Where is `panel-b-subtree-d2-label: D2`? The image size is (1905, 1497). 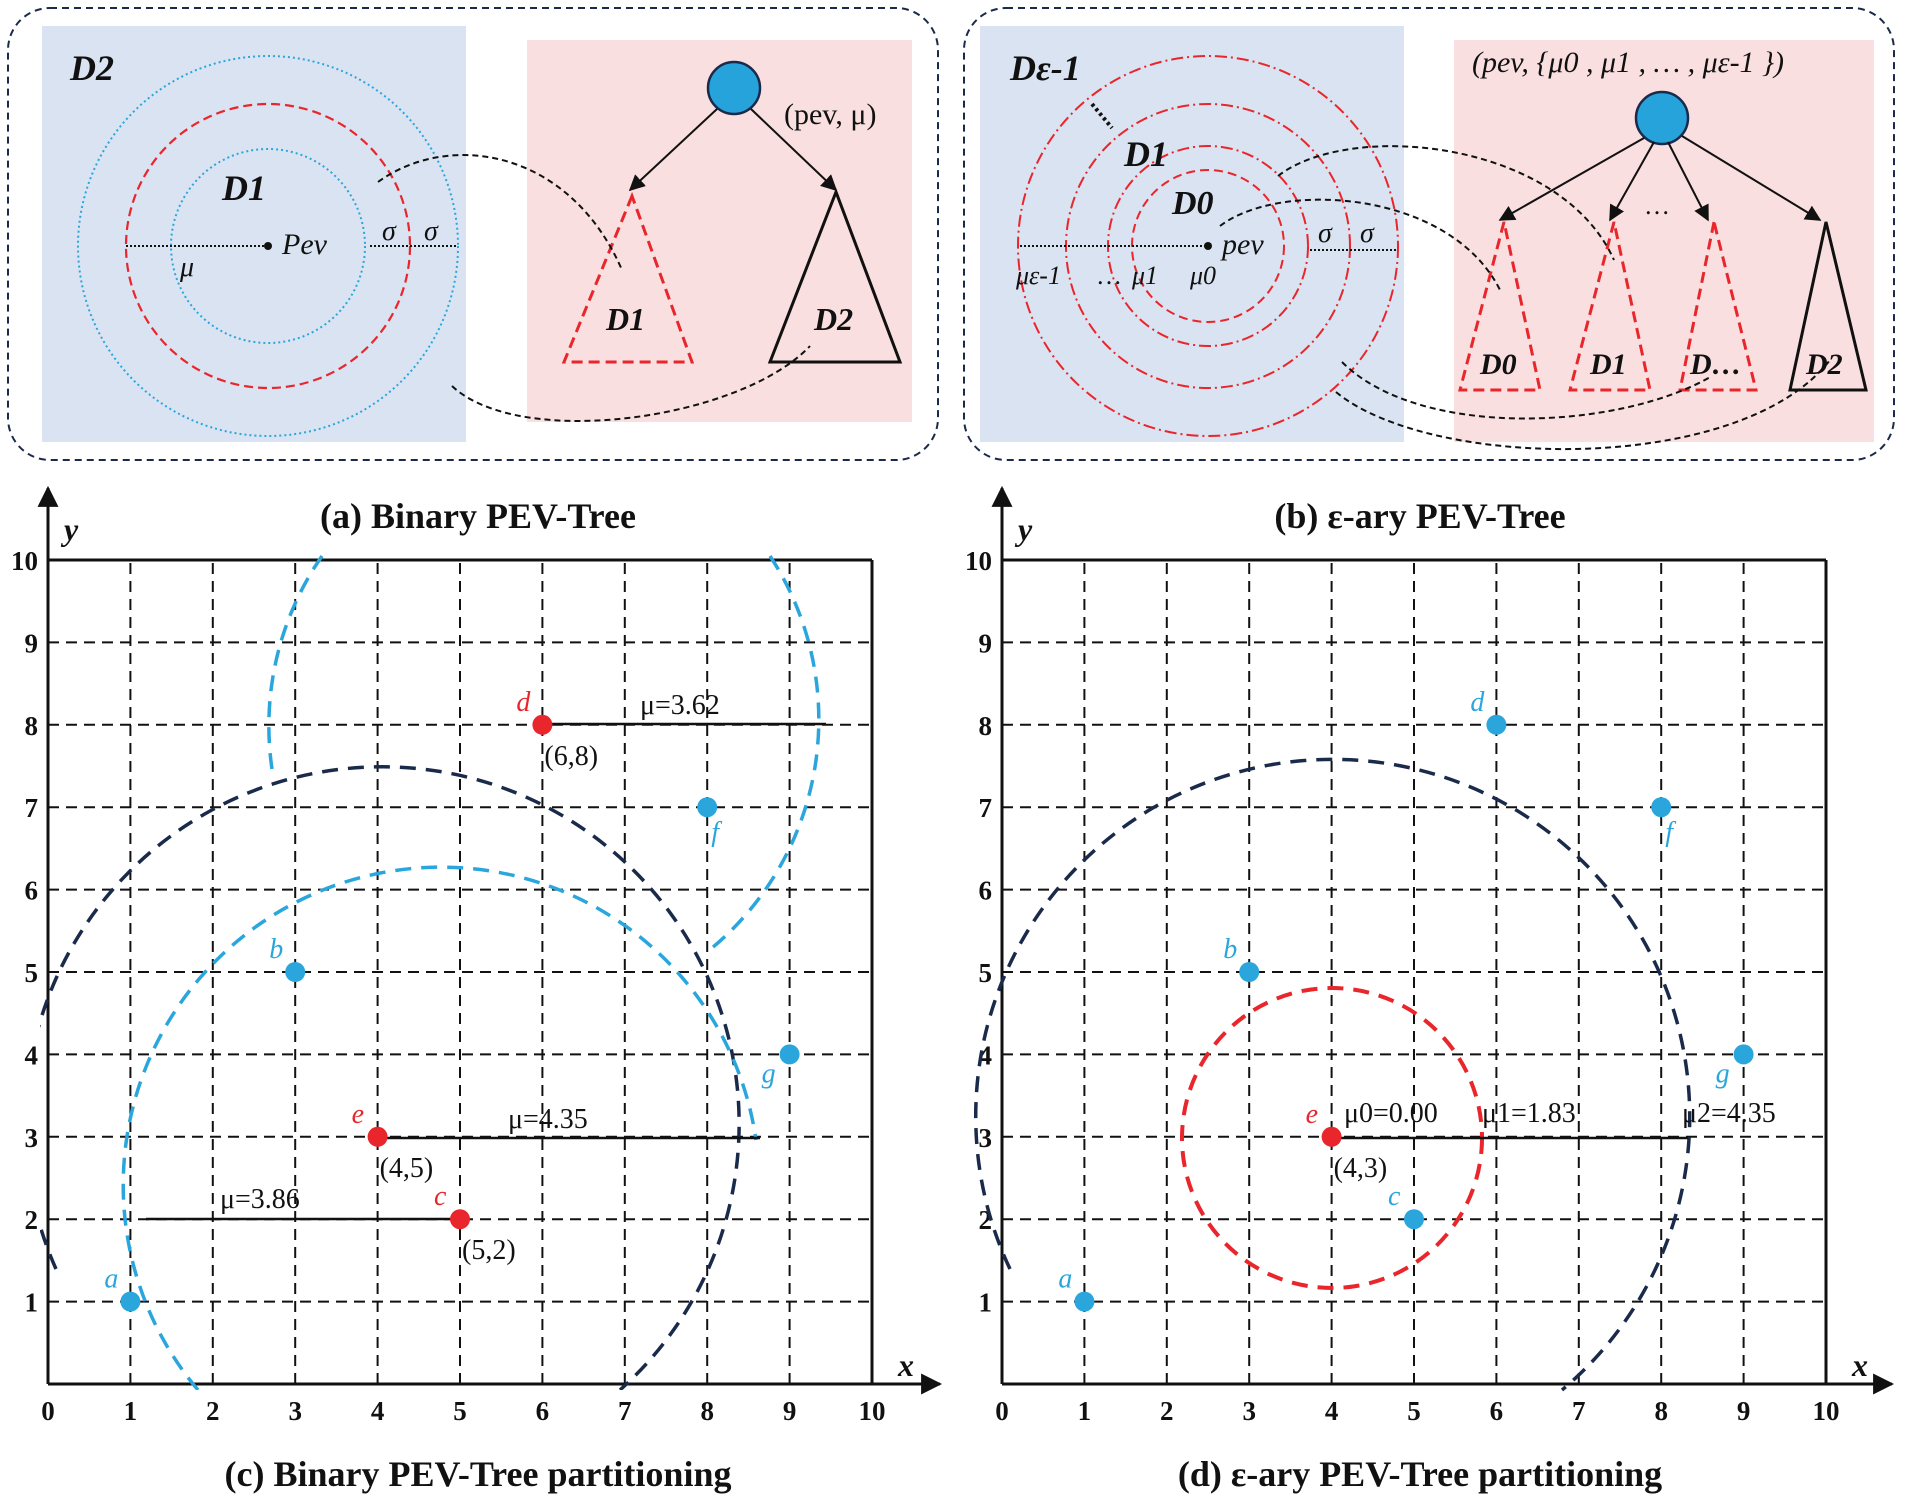
panel-b-subtree-d2-label: D2 is located at coordinates (1824, 364).